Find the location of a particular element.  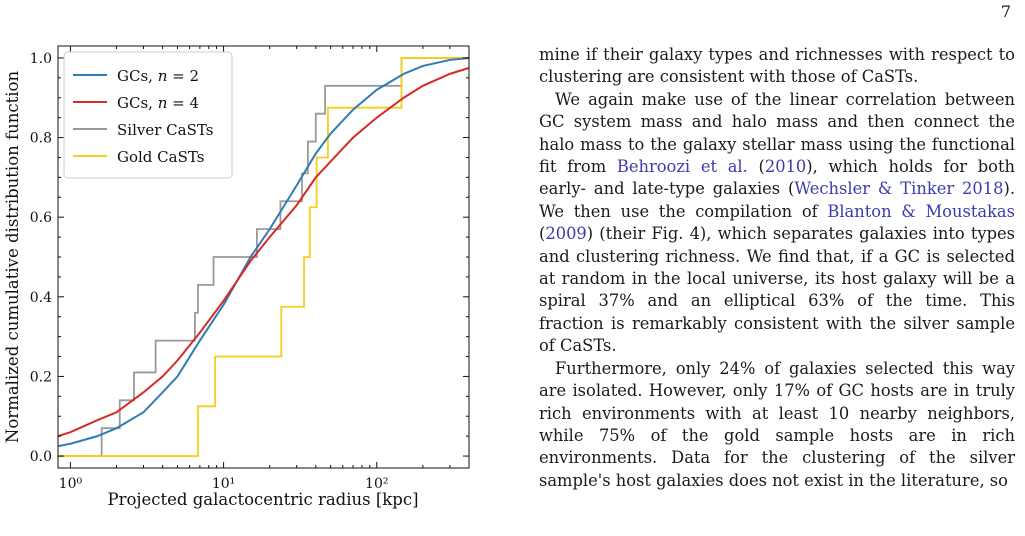

y-tick-label: 1.0 is located at coordinates (41, 59).